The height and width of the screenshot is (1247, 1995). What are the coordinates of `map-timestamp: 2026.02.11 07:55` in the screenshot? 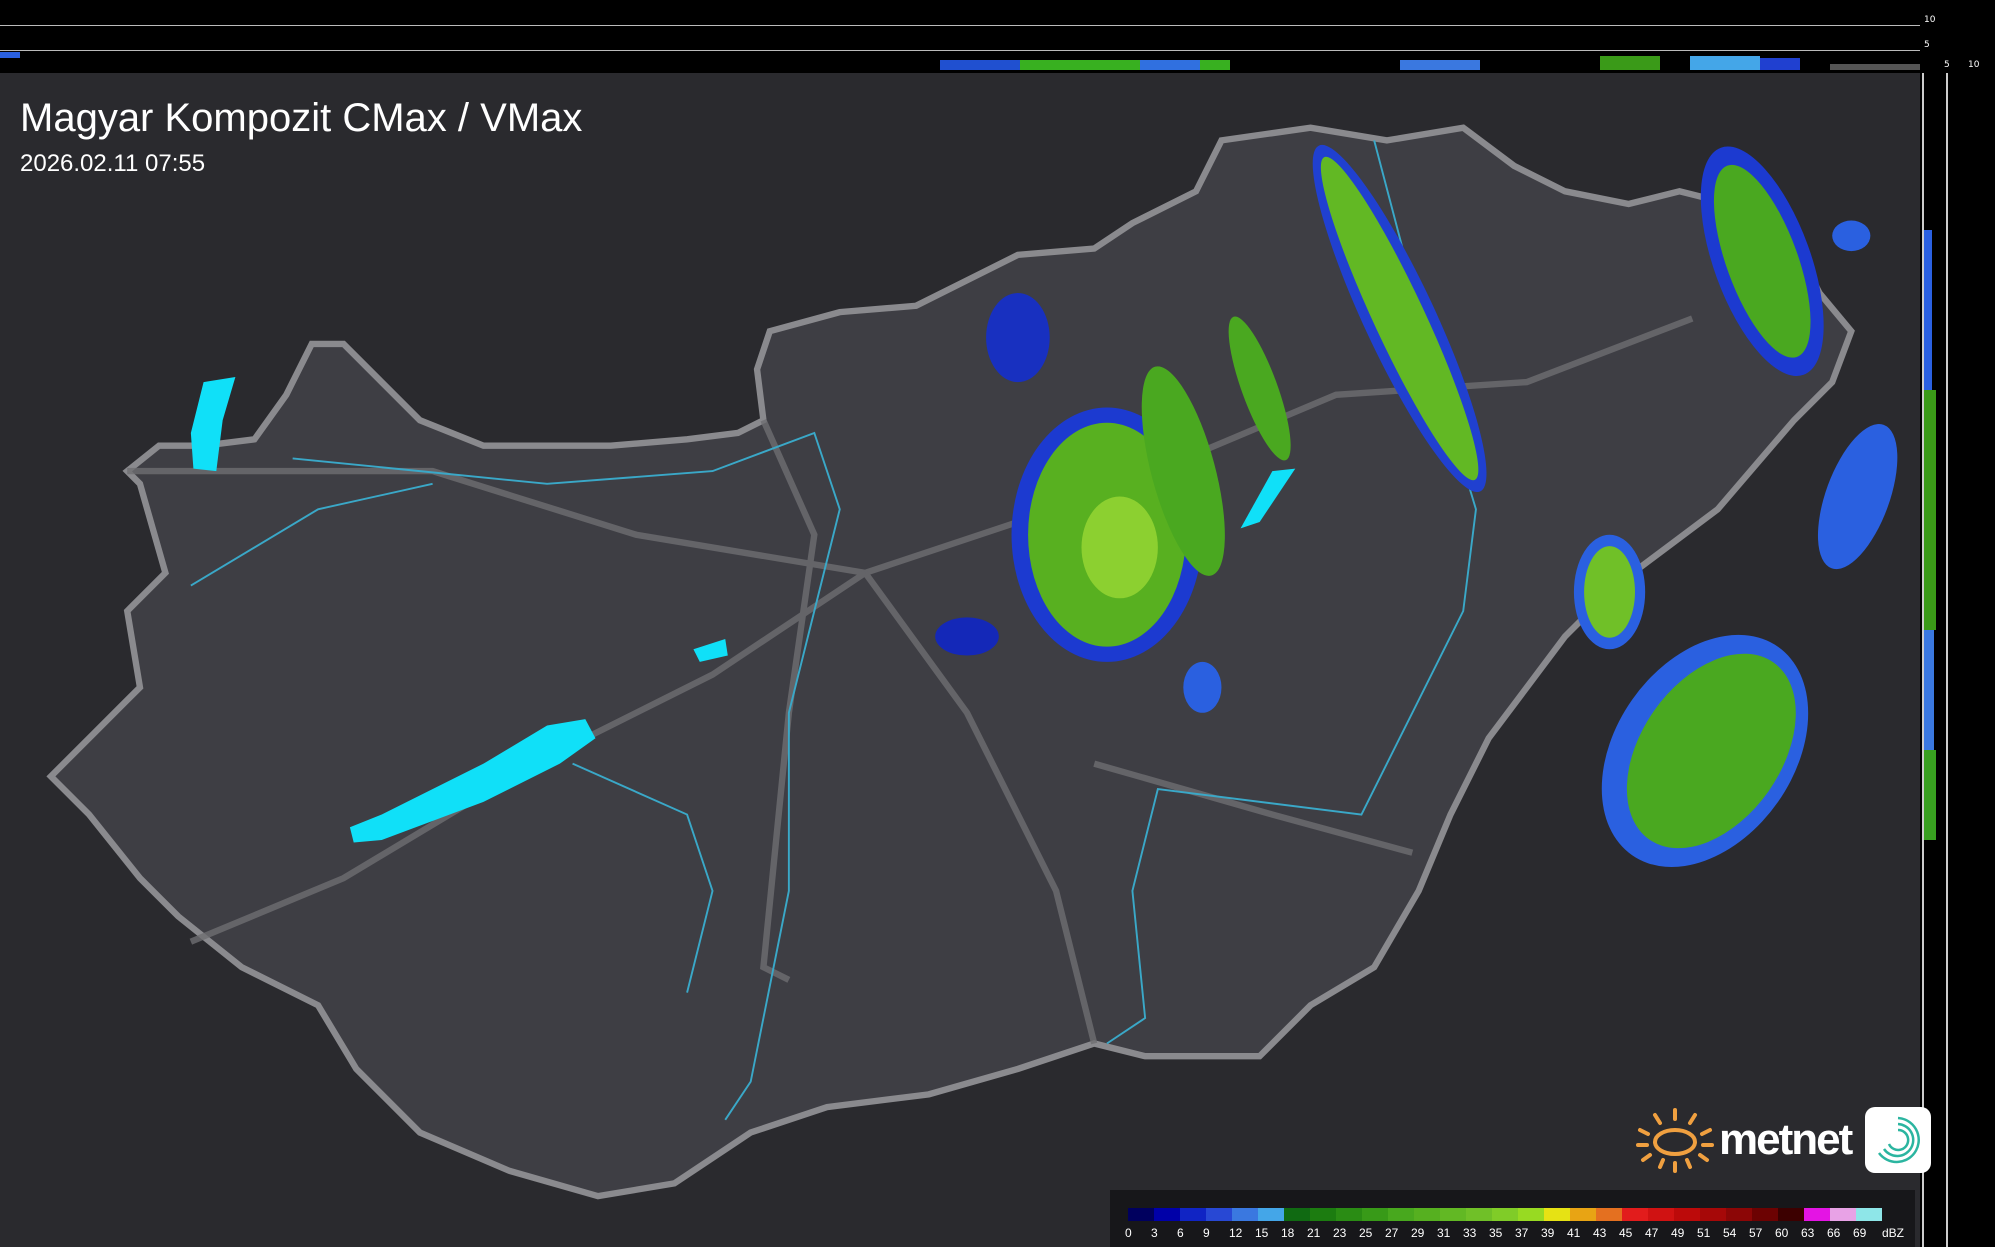 It's located at (113, 163).